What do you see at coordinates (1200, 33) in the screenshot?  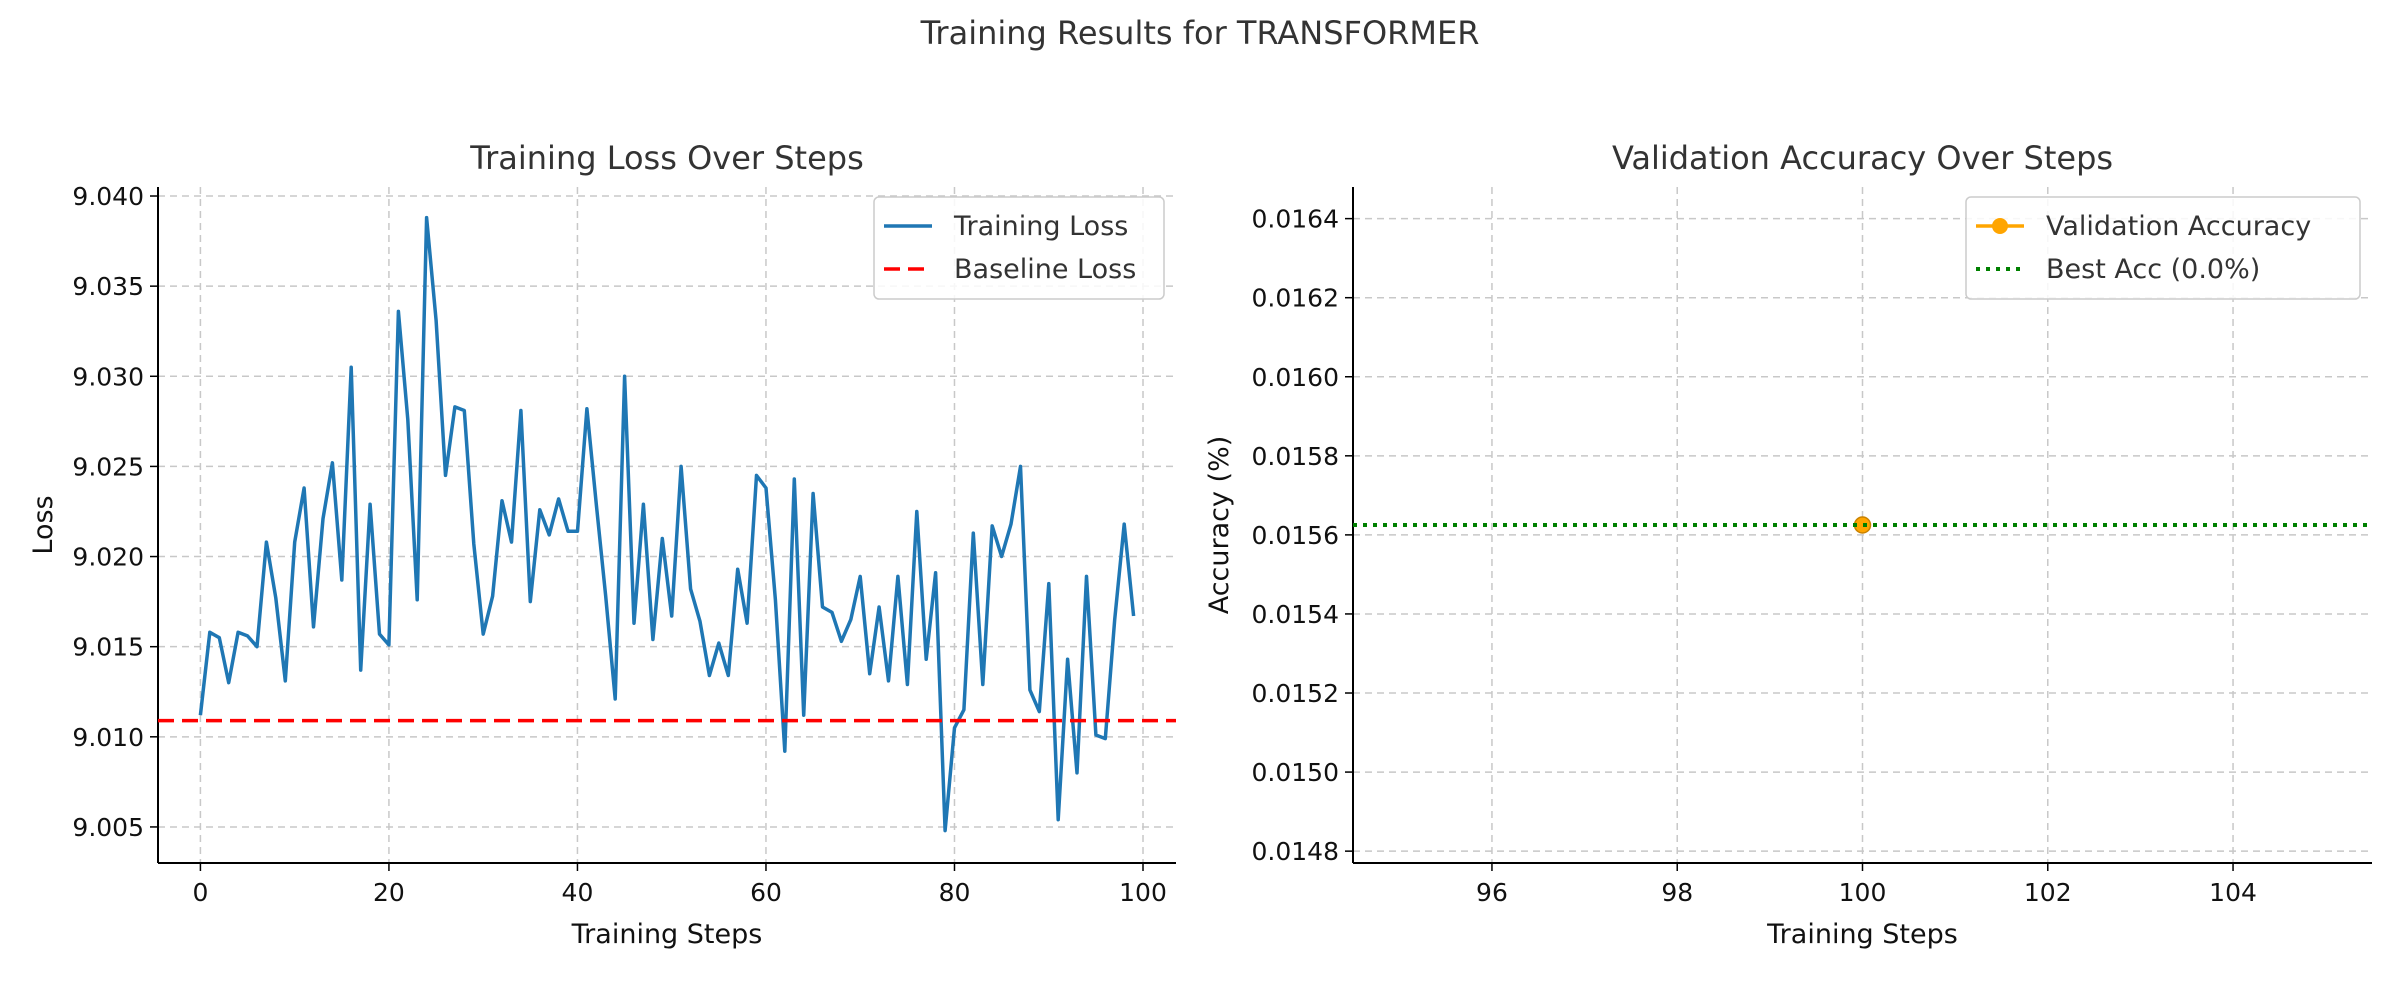 I see `figure-suptitle: Training Results for TRANSFORMER` at bounding box center [1200, 33].